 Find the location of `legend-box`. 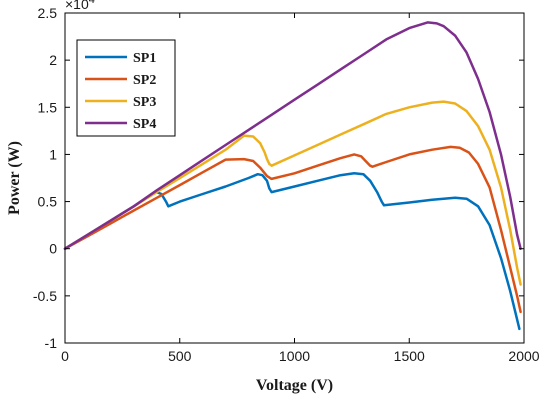

legend-box is located at coordinates (126, 88).